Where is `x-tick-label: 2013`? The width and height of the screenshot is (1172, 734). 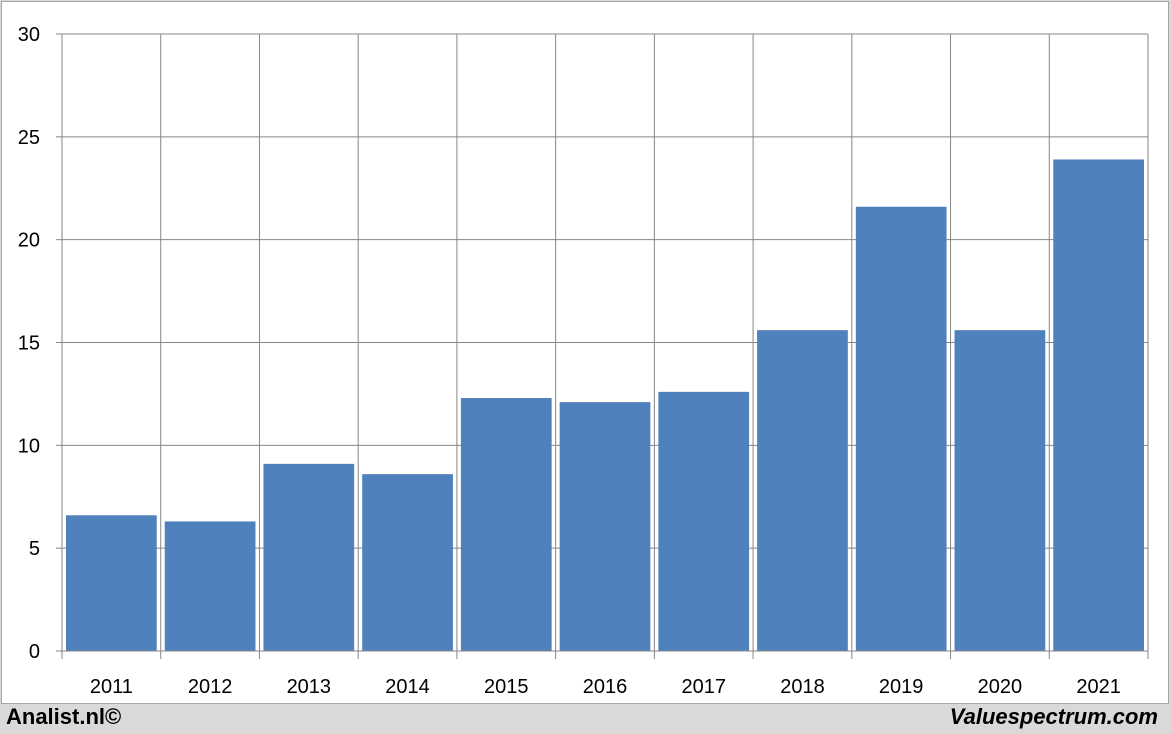 x-tick-label: 2013 is located at coordinates (309, 687).